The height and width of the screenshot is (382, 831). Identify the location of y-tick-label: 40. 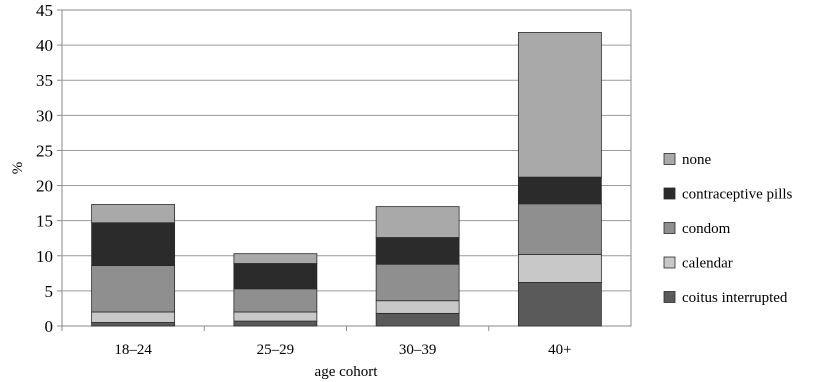
(44, 45).